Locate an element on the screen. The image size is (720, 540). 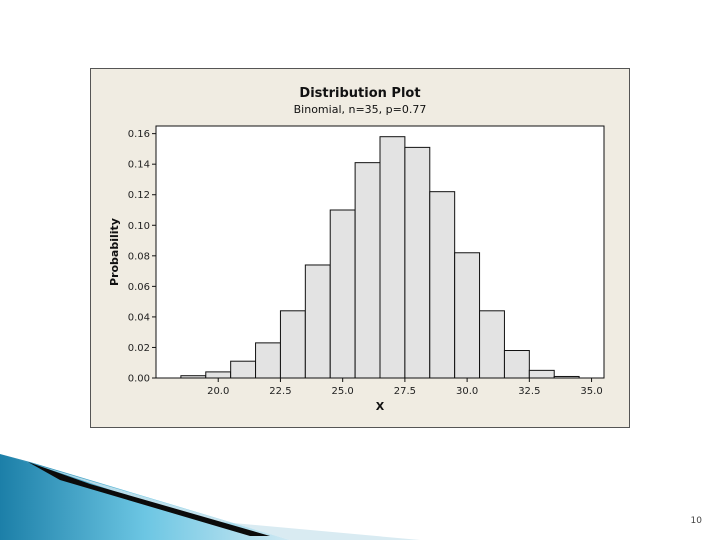
histogram-bar-x21 is located at coordinates (243, 369).